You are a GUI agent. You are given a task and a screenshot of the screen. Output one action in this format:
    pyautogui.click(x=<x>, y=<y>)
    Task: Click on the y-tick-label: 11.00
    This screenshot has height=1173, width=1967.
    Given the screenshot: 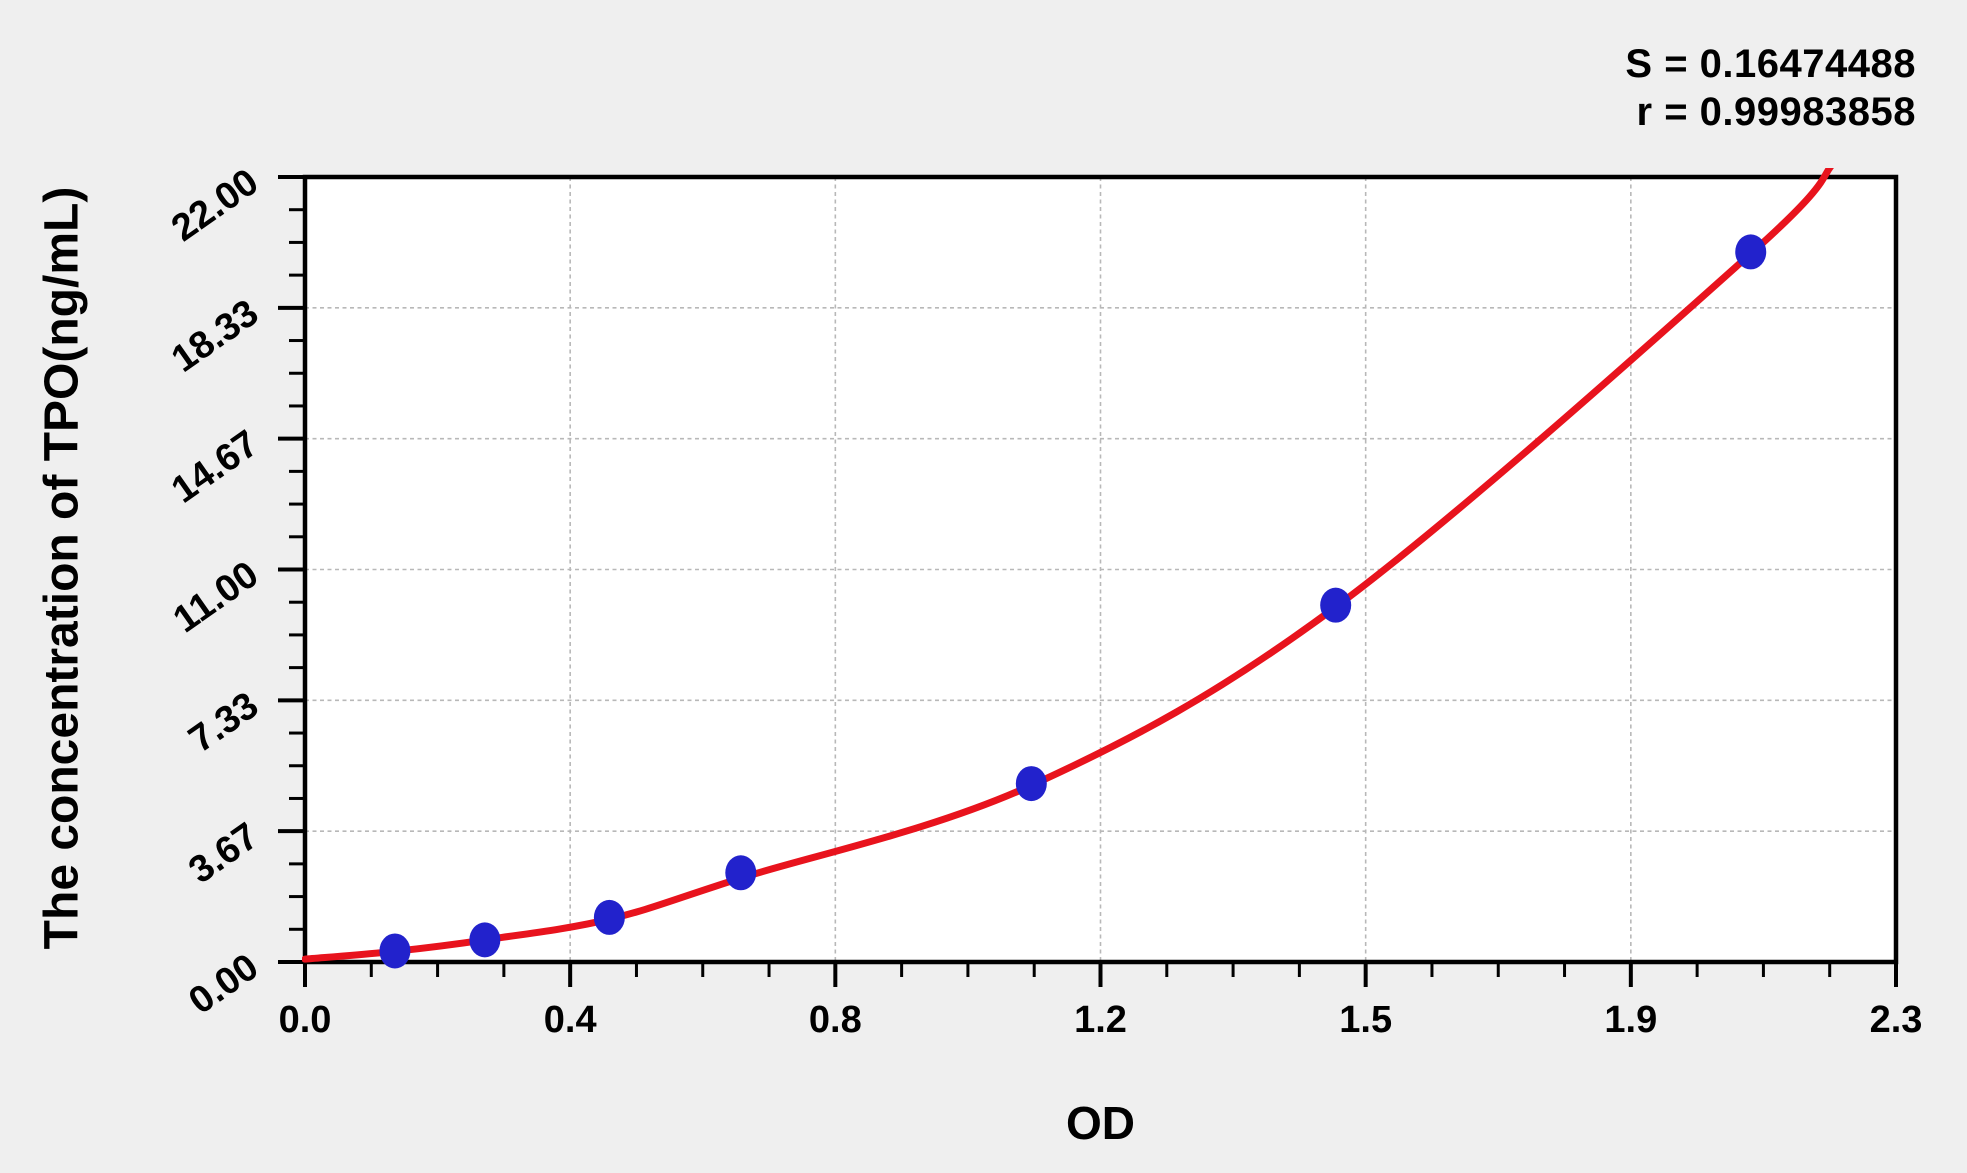 What is the action you would take?
    pyautogui.click(x=216, y=597)
    